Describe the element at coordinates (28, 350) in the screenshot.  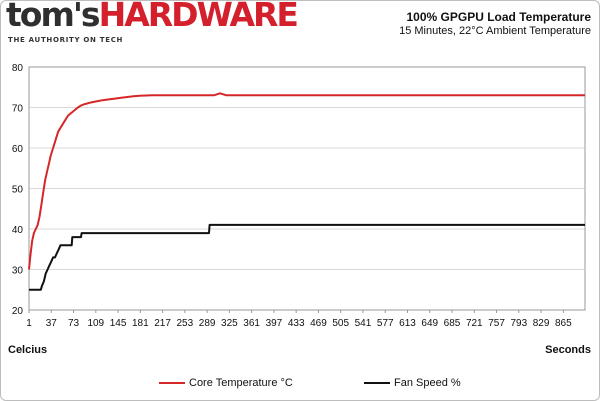
I see `y-axis-label: Celcius` at that location.